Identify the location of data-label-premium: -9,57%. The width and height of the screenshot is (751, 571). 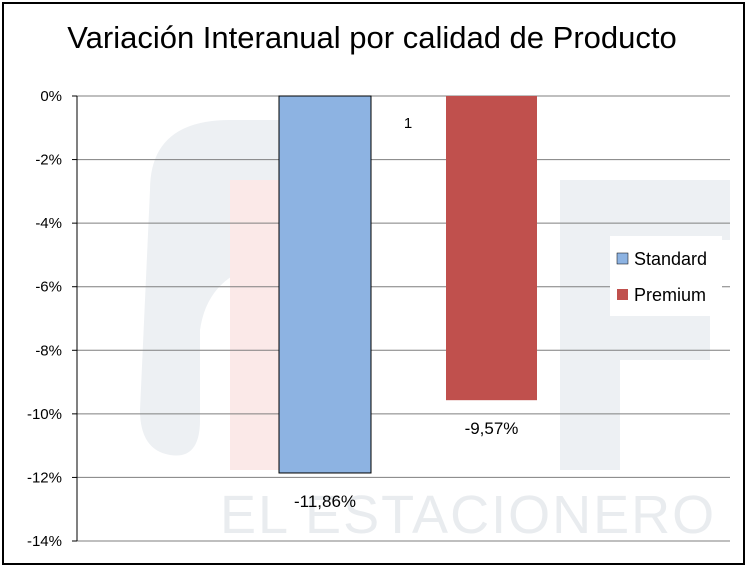
(492, 428).